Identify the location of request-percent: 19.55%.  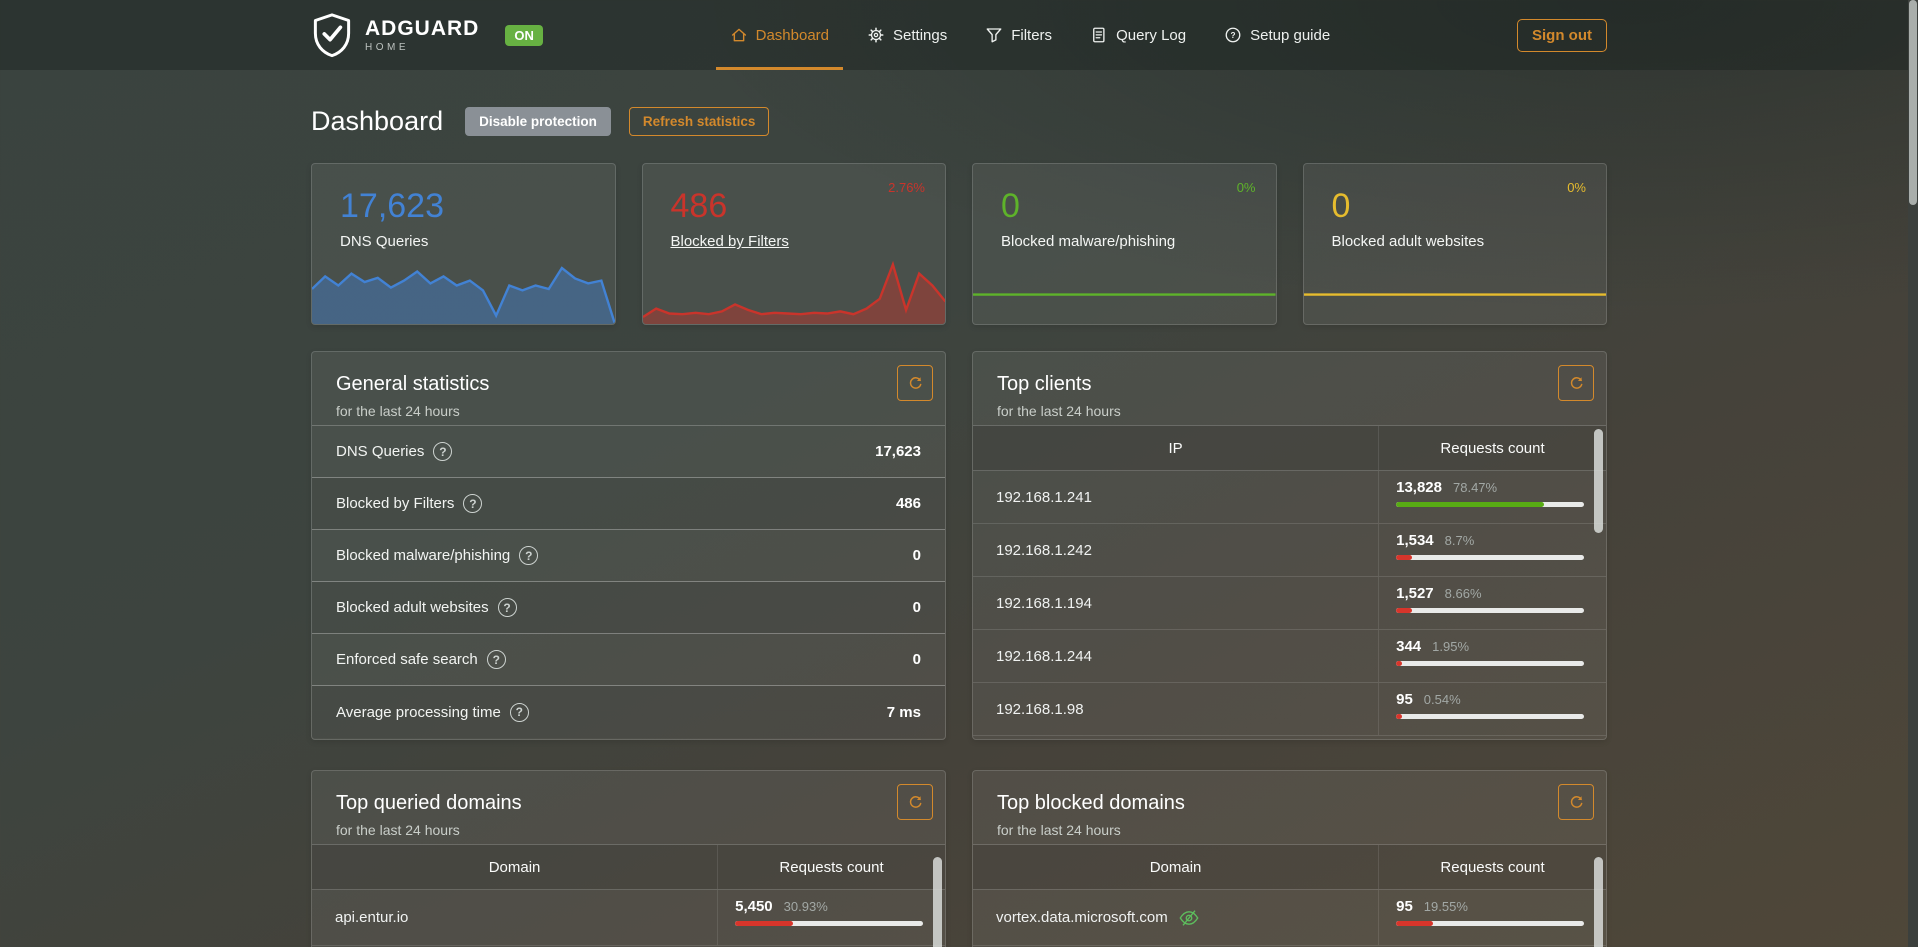
(1445, 906).